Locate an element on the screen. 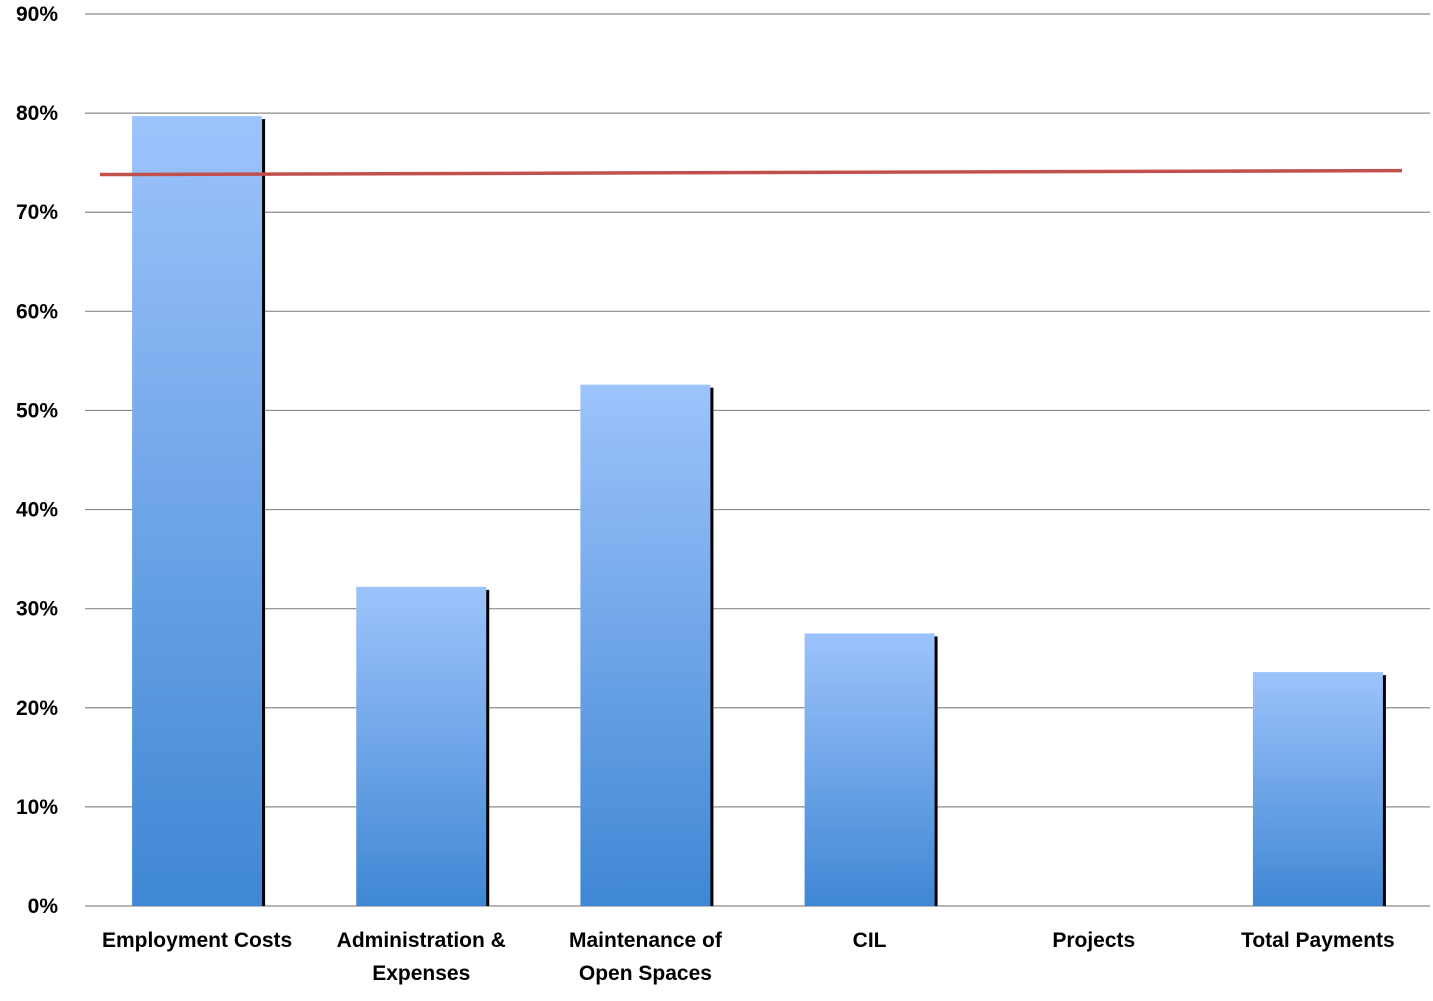  y-tick-label: 70% is located at coordinates (37, 212).